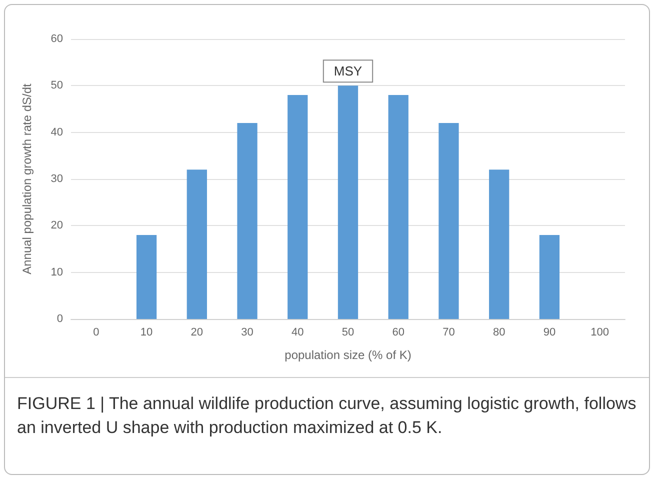 The width and height of the screenshot is (656, 481). I want to click on y-tick-label: 40, so click(56, 132).